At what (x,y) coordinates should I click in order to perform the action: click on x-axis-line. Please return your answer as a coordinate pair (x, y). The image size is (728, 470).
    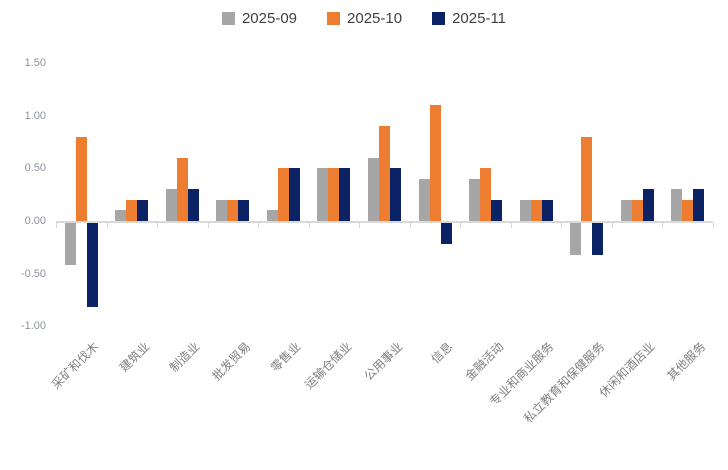
    Looking at the image, I should click on (384, 222).